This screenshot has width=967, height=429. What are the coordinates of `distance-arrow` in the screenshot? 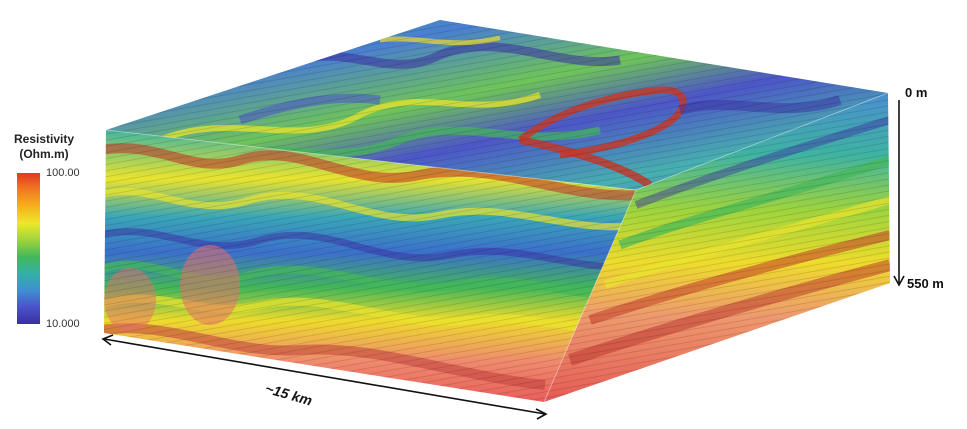 It's located at (324, 377).